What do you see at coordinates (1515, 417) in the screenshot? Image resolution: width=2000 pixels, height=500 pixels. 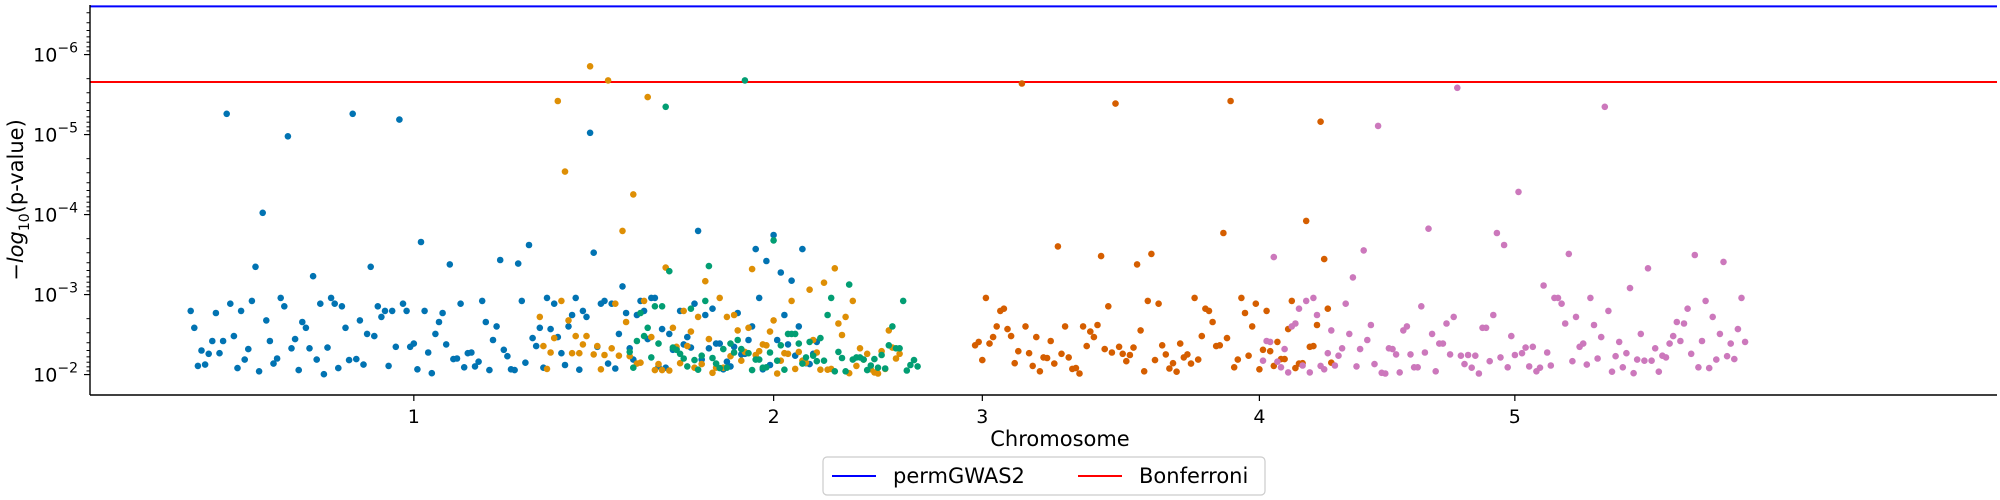 I see `x-tick-label: 5` at bounding box center [1515, 417].